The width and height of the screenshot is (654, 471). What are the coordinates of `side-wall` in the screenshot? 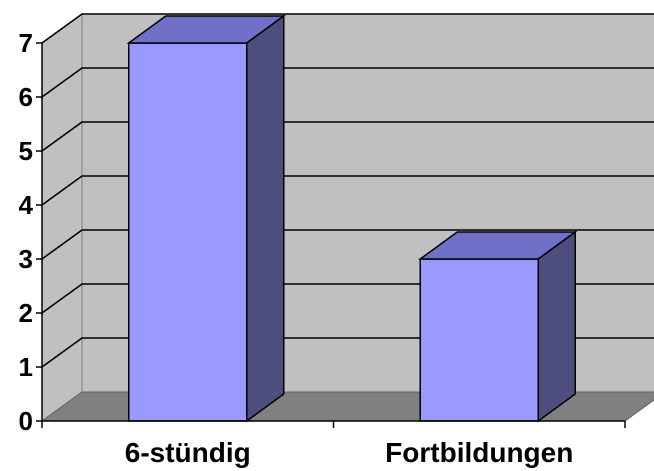 It's located at (62, 217).